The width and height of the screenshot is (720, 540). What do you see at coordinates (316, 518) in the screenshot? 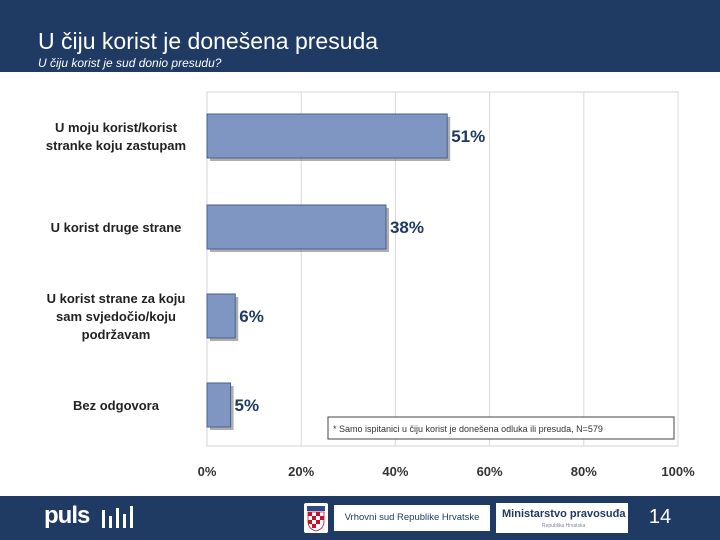
I see `croatian-crest-icon` at bounding box center [316, 518].